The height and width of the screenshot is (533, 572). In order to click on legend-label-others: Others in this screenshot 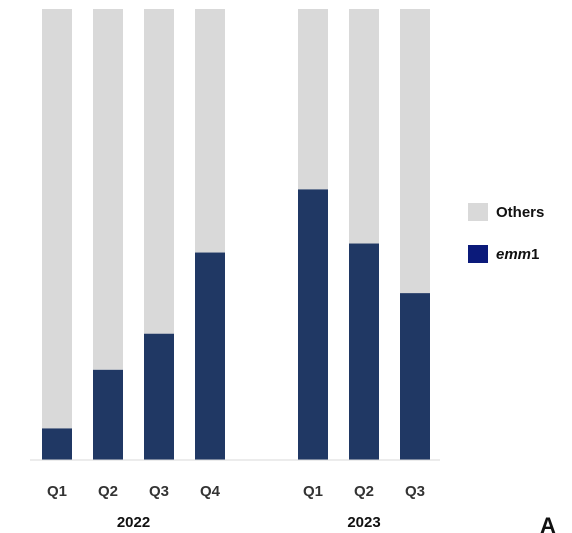, I will do `click(520, 212)`.